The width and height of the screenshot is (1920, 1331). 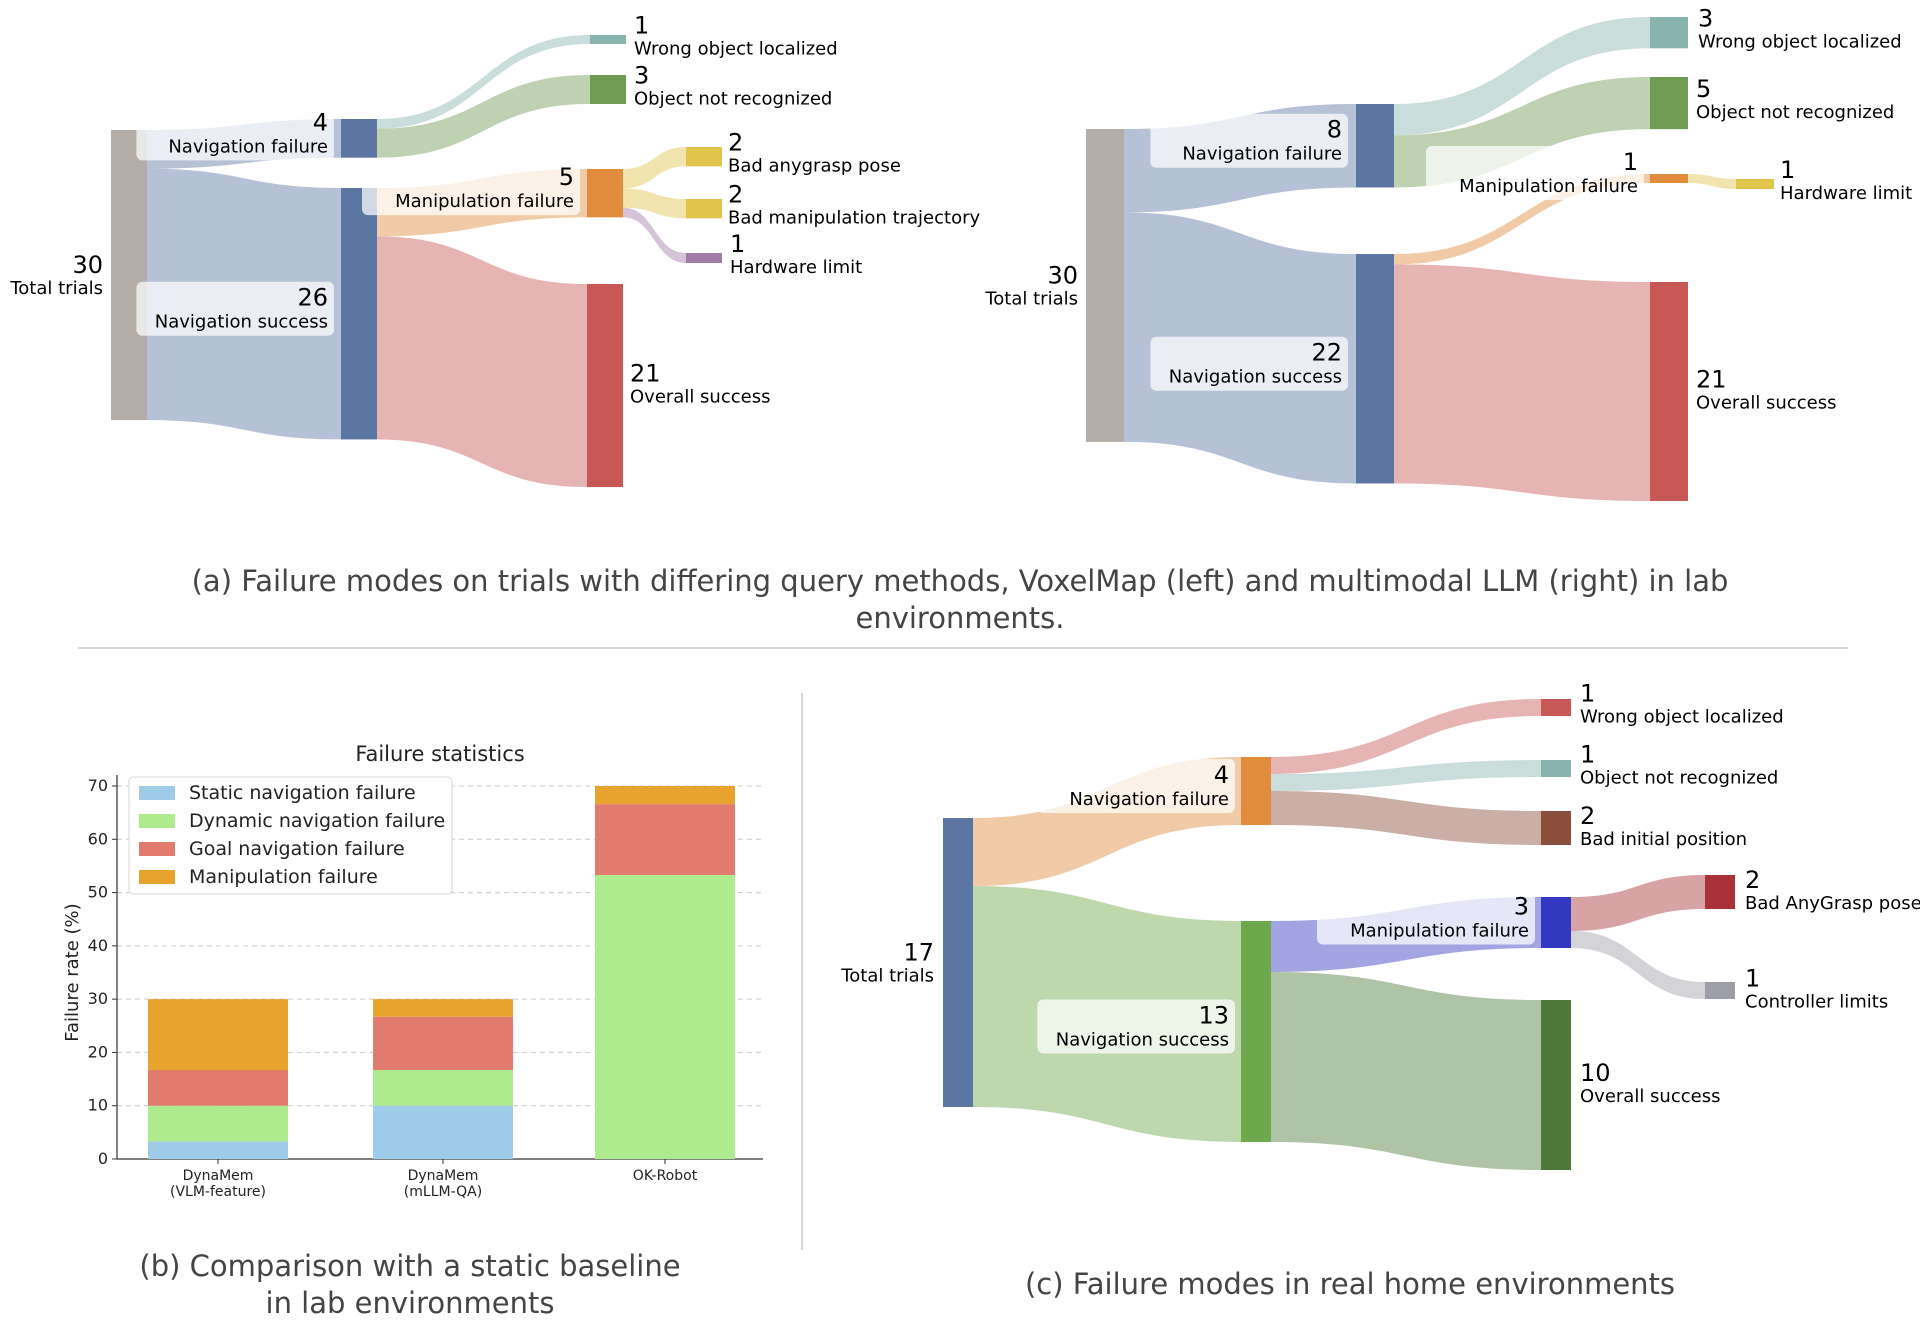 What do you see at coordinates (1105, 285) in the screenshot?
I see `sankey-mllm-node-total` at bounding box center [1105, 285].